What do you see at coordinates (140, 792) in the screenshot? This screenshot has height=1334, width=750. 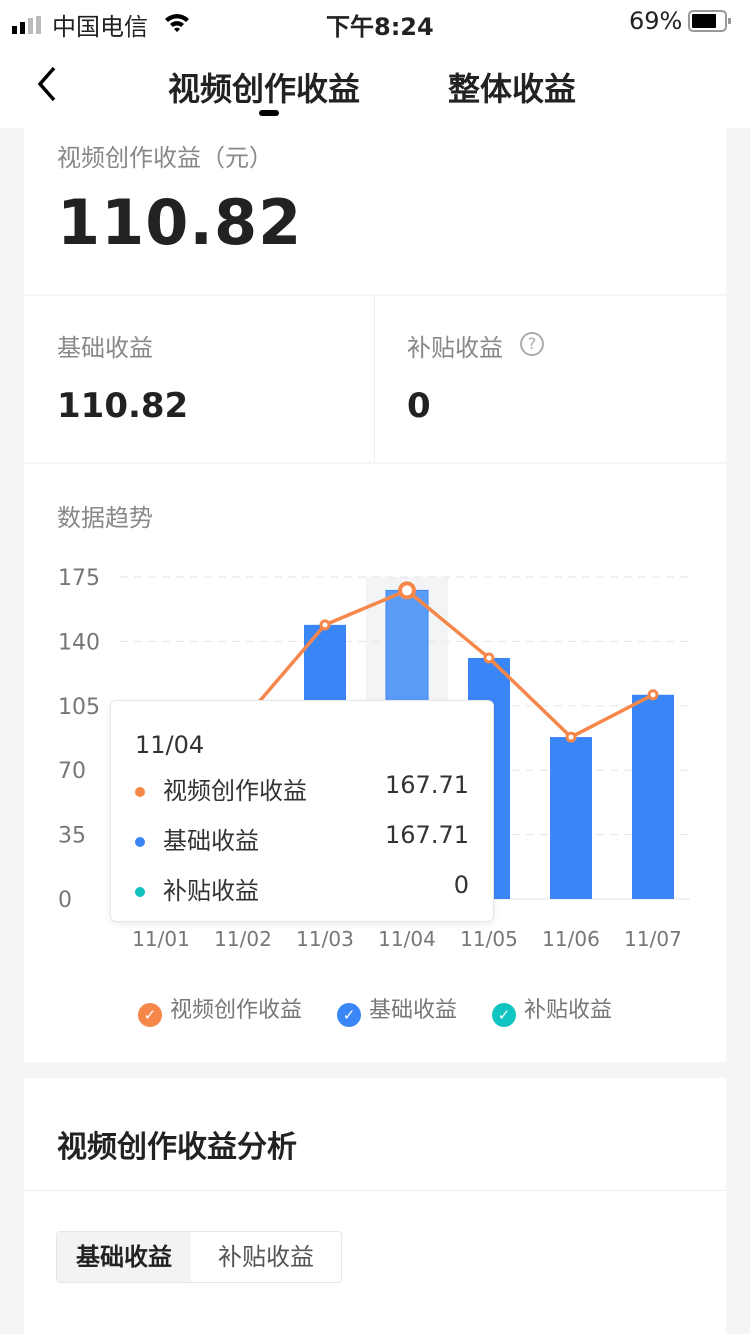 I see `orange-dot-icon` at bounding box center [140, 792].